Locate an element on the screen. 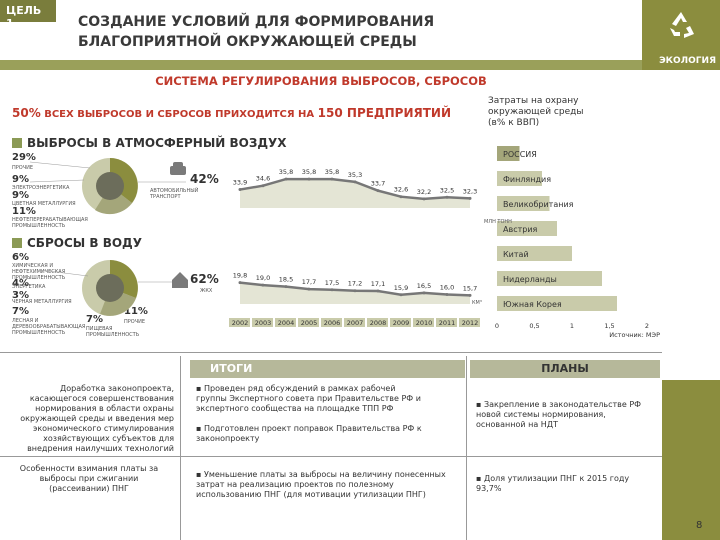 The image size is (720, 540). plans-item-2-text: Доля утилизации ПНГ к 2015 году 93,7% is located at coordinates (553, 483).